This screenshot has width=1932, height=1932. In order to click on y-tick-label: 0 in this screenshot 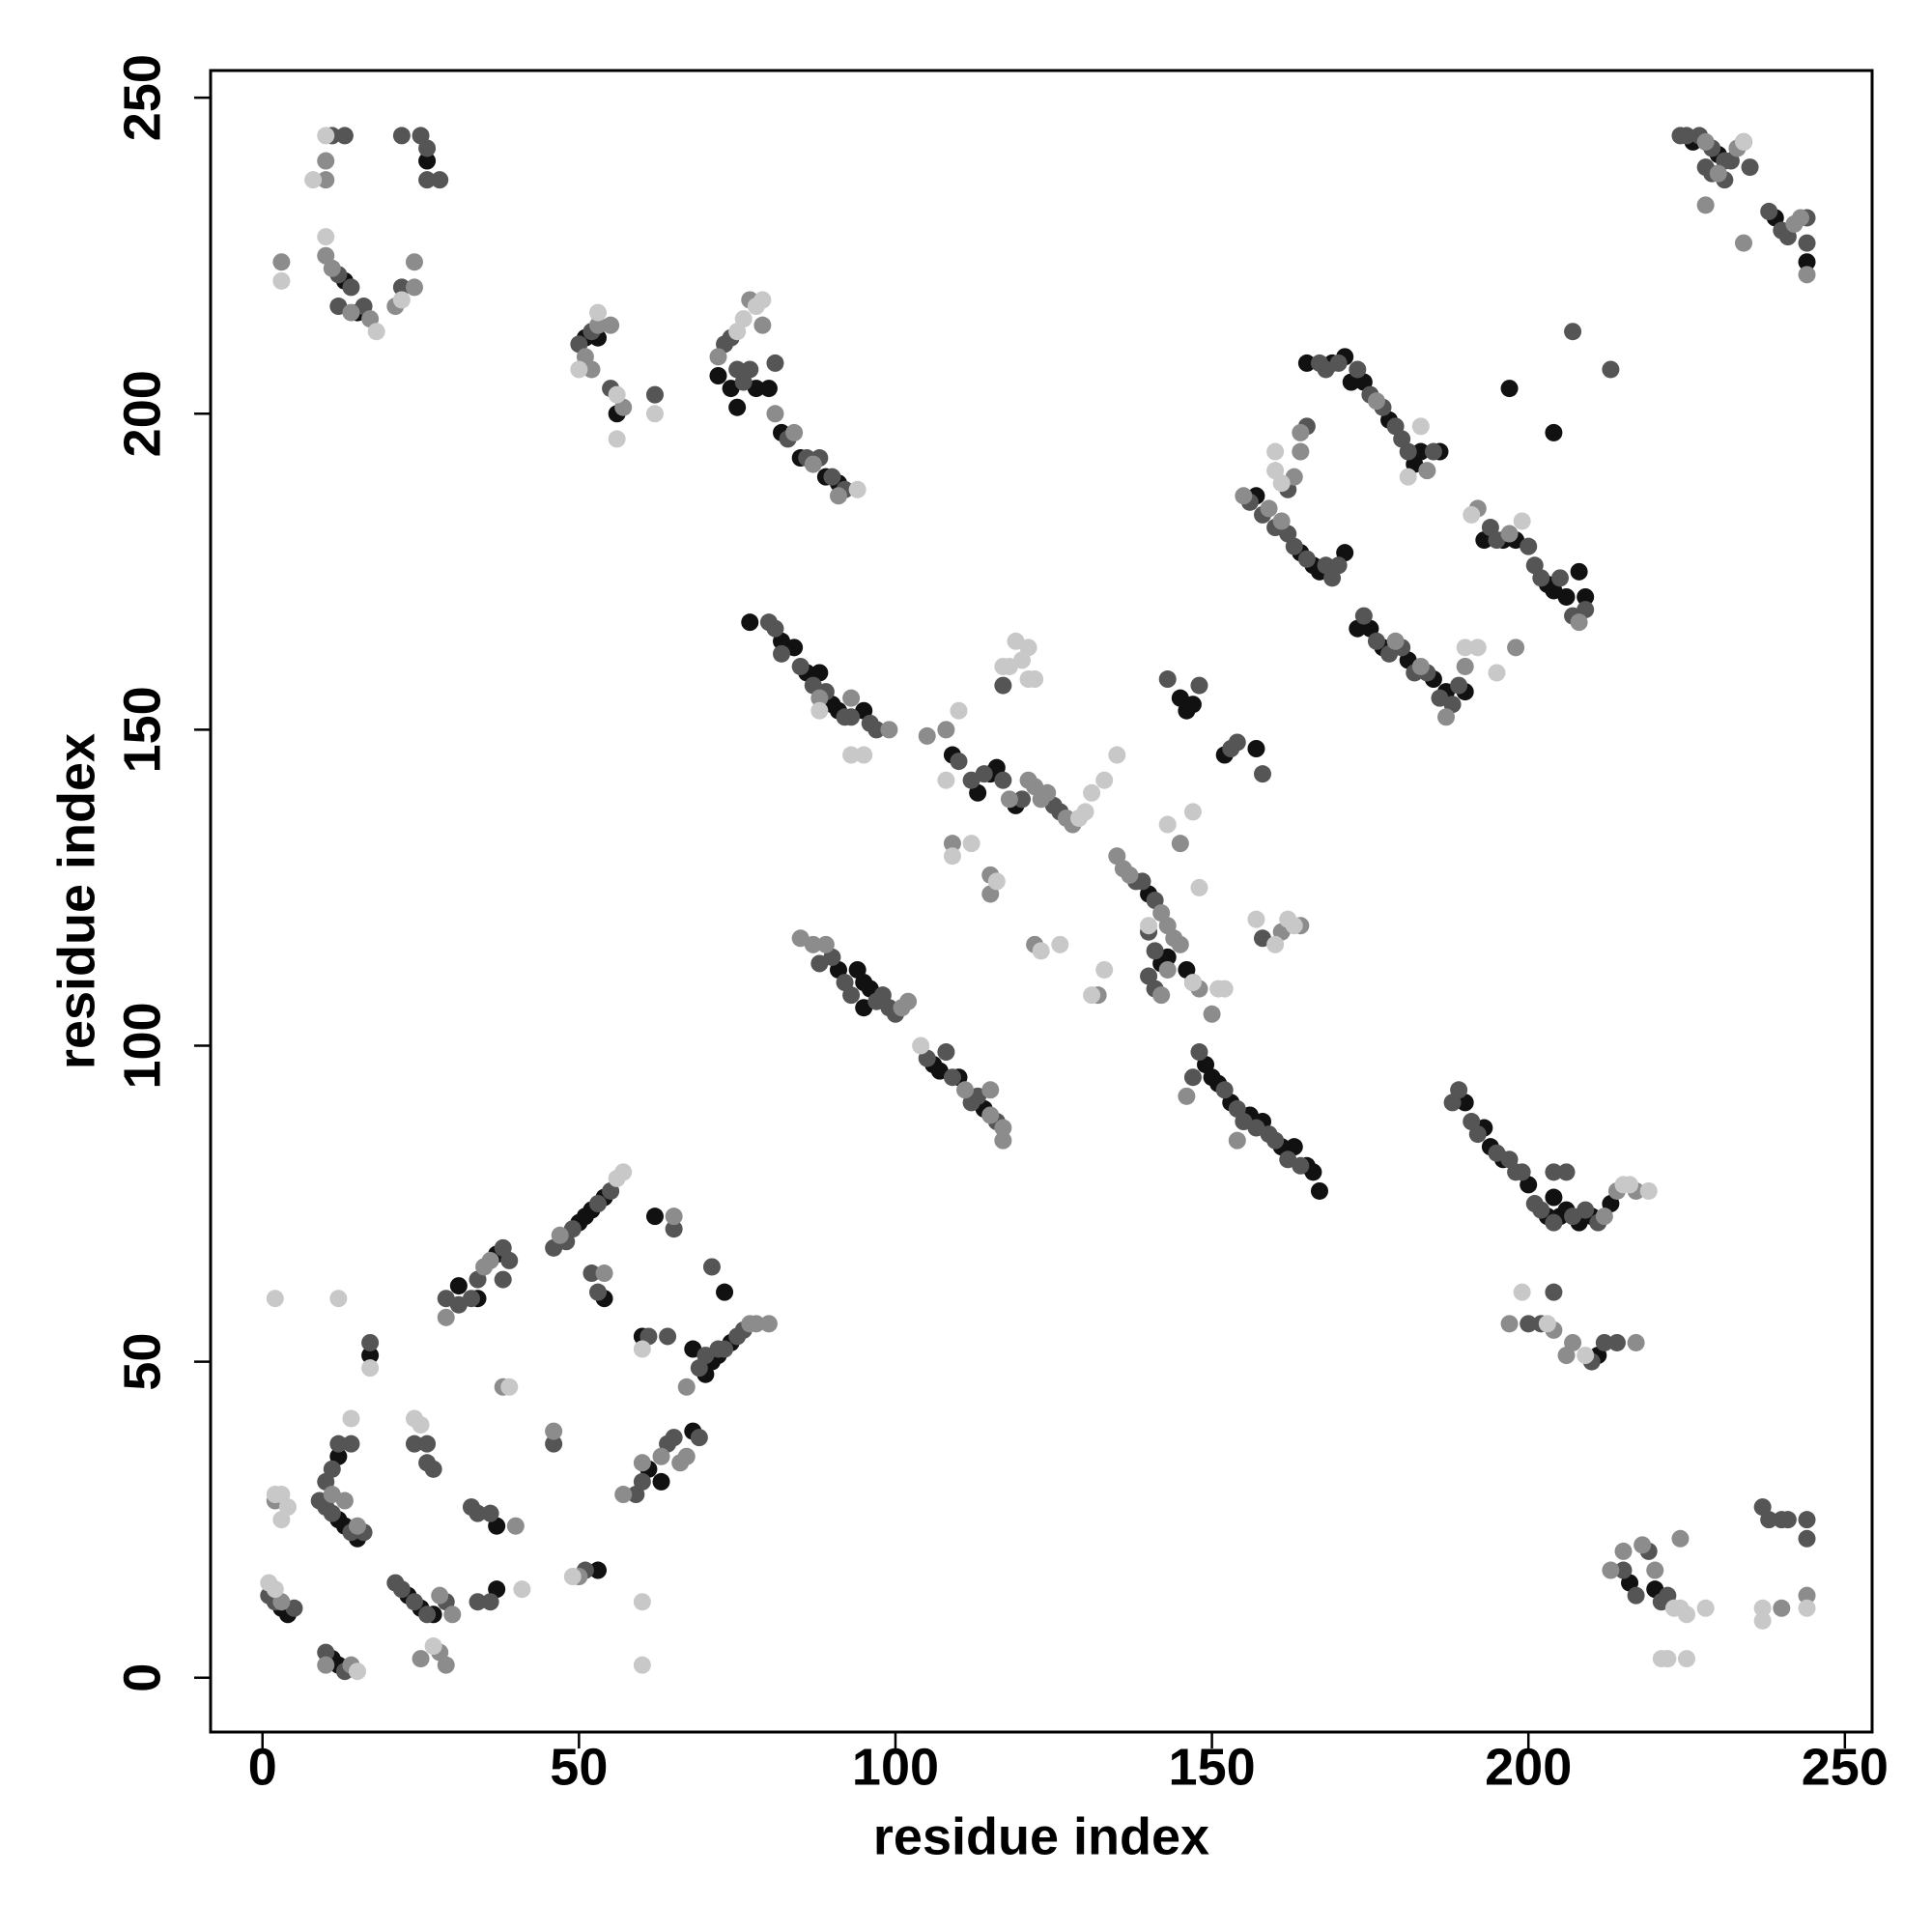, I will do `click(142, 1677)`.